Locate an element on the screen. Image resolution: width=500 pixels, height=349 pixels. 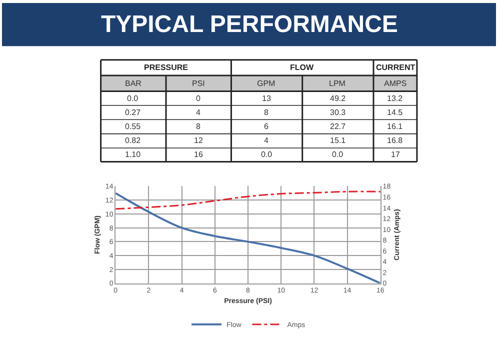
text: GPM is located at coordinates (266, 83).